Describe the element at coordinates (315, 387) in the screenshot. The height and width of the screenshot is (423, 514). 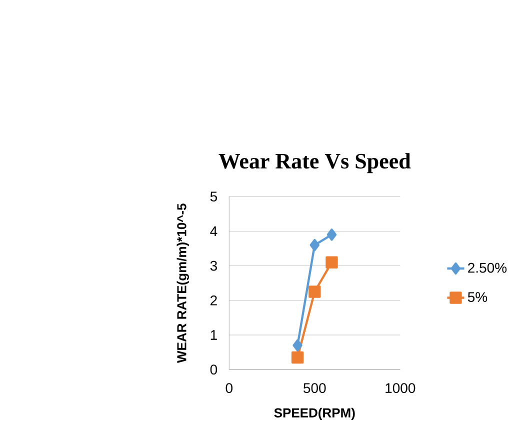
I see `x-tick-label: 500` at that location.